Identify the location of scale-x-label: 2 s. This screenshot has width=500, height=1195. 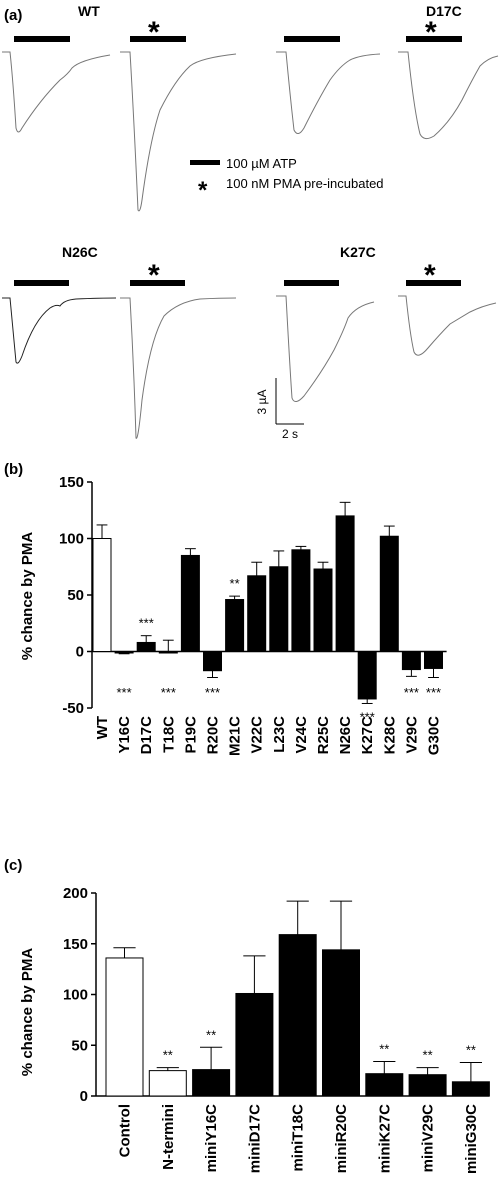
(290, 434).